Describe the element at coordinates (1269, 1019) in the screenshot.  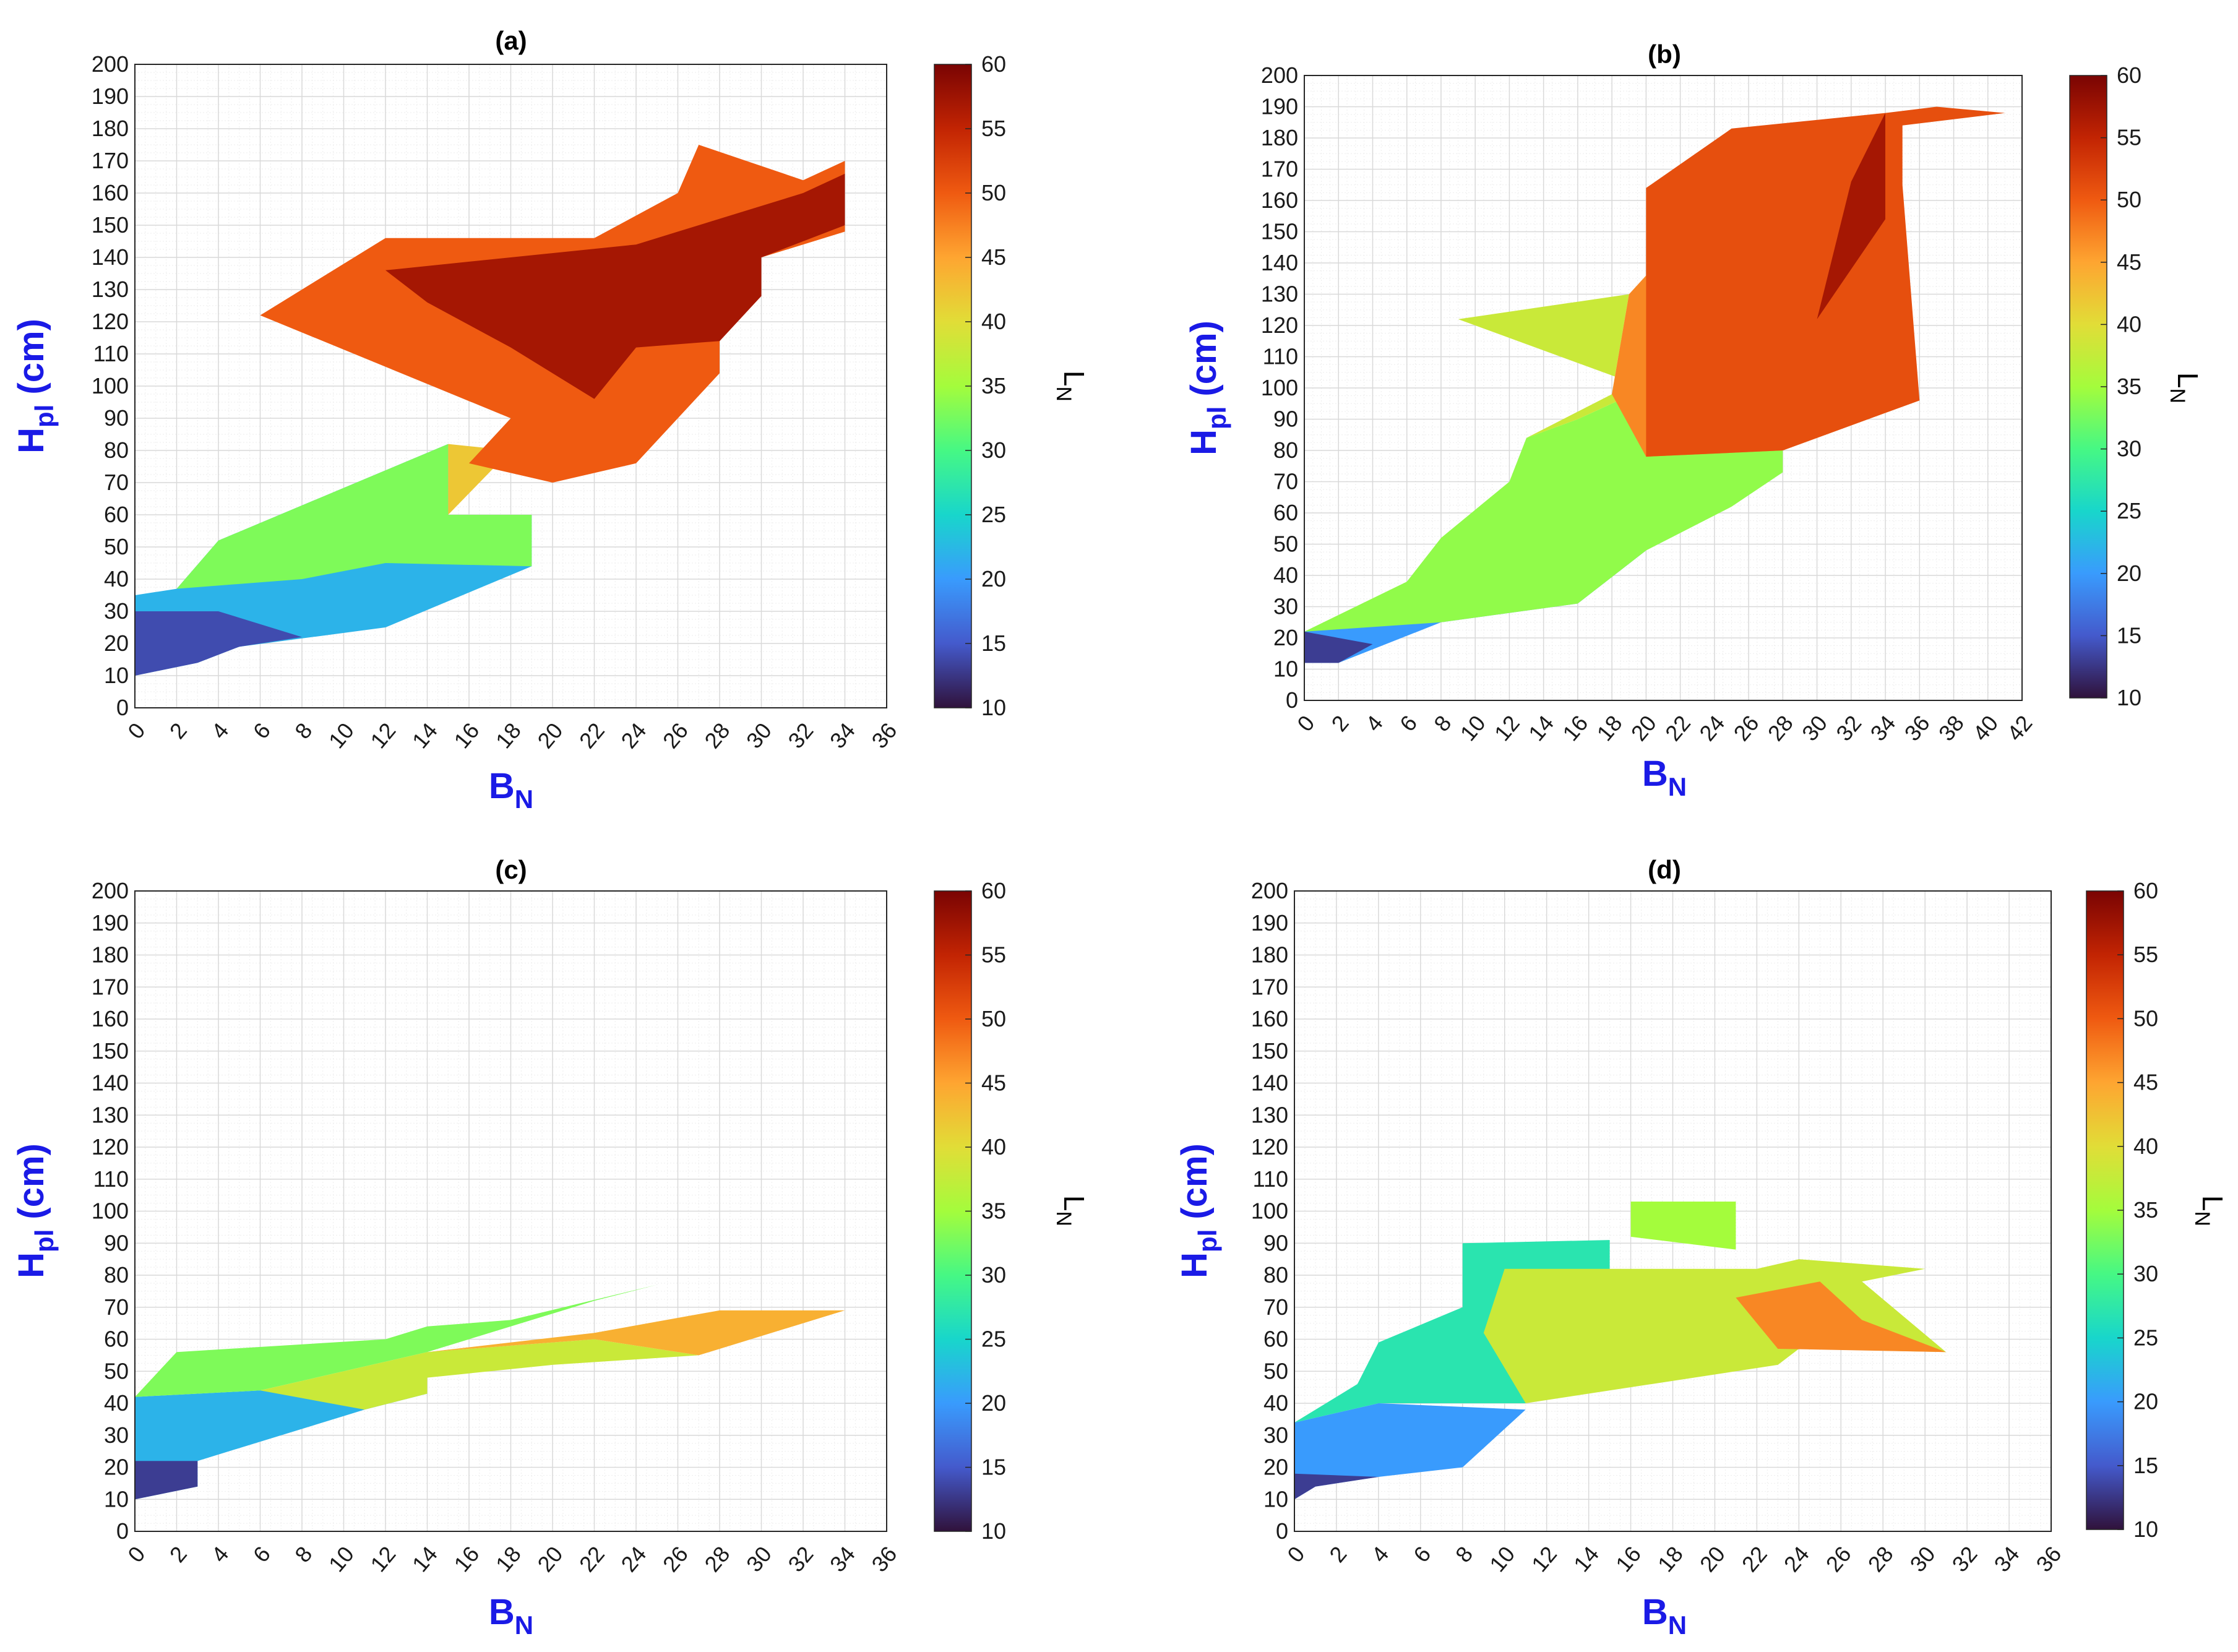
I see `y-tick-label: 160` at that location.